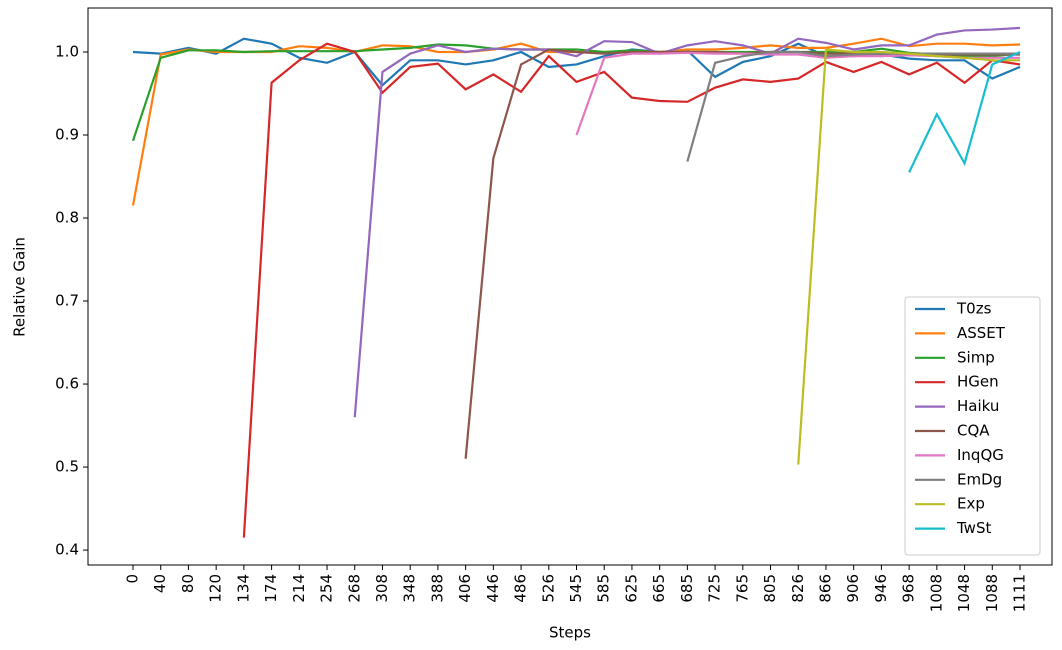  Describe the element at coordinates (1020, 593) in the screenshot. I see `x-tick-label: 1111` at that location.